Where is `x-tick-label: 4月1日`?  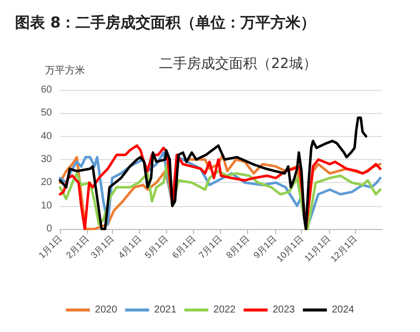 x-tick-label: 4月1日 is located at coordinates (130, 246).